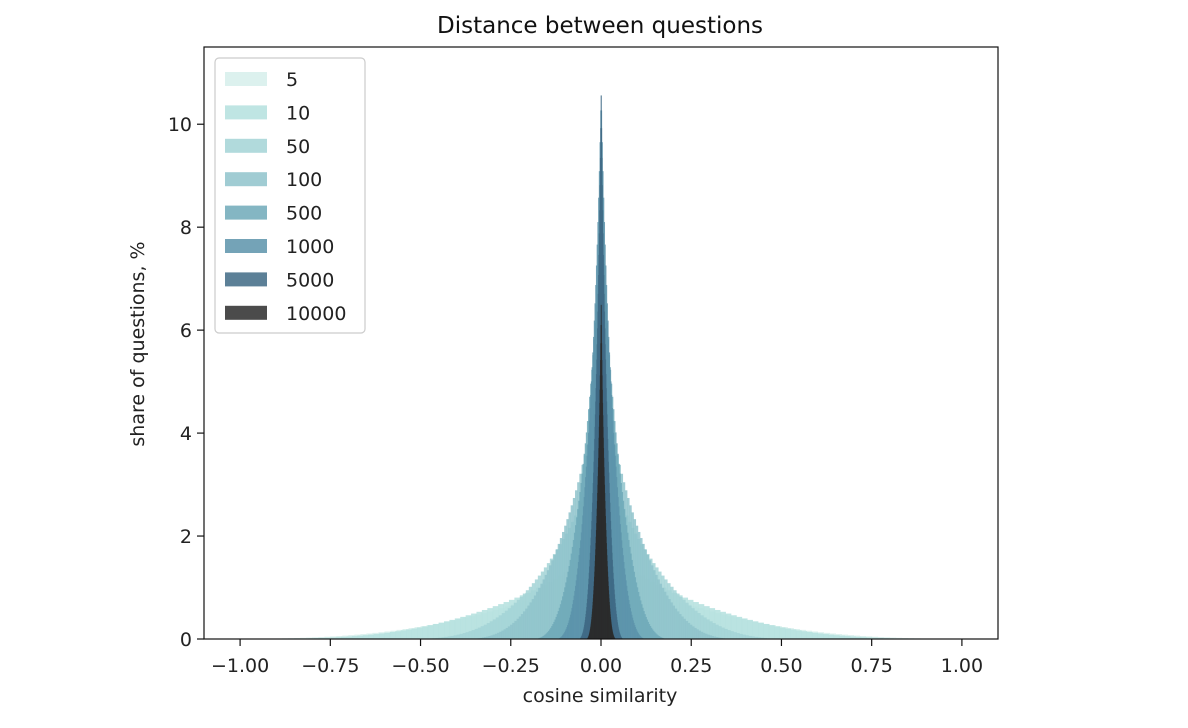 The image size is (1188, 728). I want to click on y-axis-label: share of questions, %, so click(138, 343).